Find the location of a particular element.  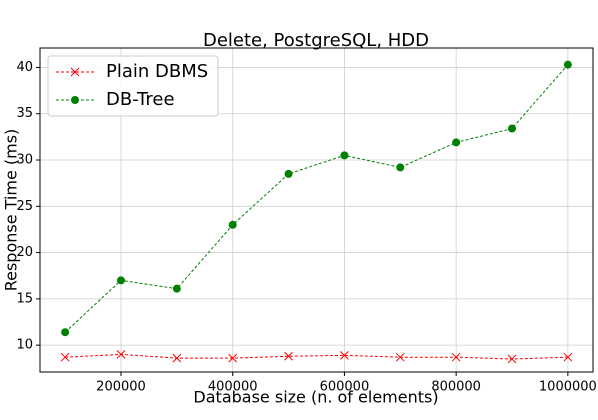

x-tick-label: 1000000 is located at coordinates (568, 387).